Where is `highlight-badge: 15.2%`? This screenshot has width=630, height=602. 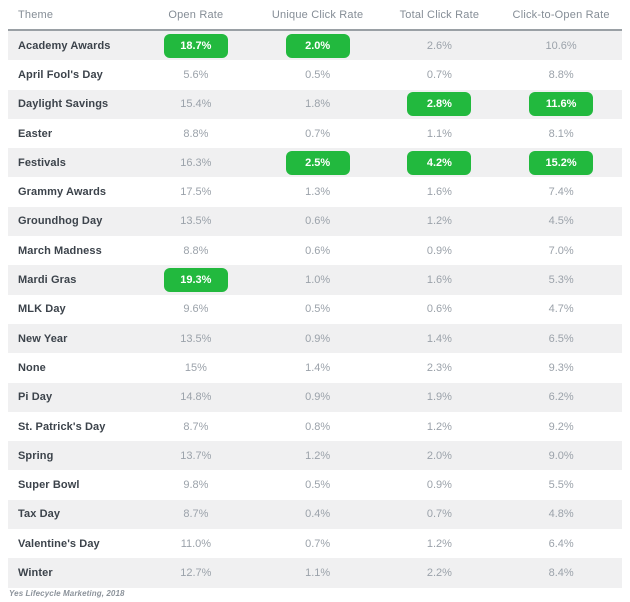
highlight-badge: 15.2% is located at coordinates (561, 162).